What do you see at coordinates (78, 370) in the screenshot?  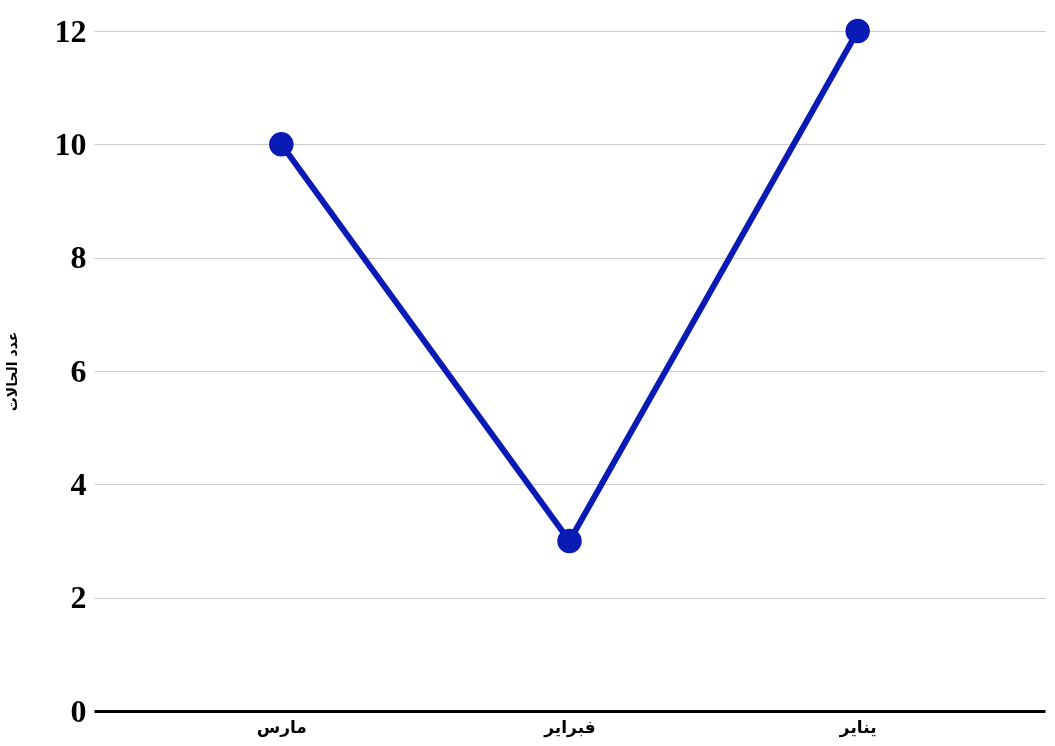 I see `y-tick-label: 6` at bounding box center [78, 370].